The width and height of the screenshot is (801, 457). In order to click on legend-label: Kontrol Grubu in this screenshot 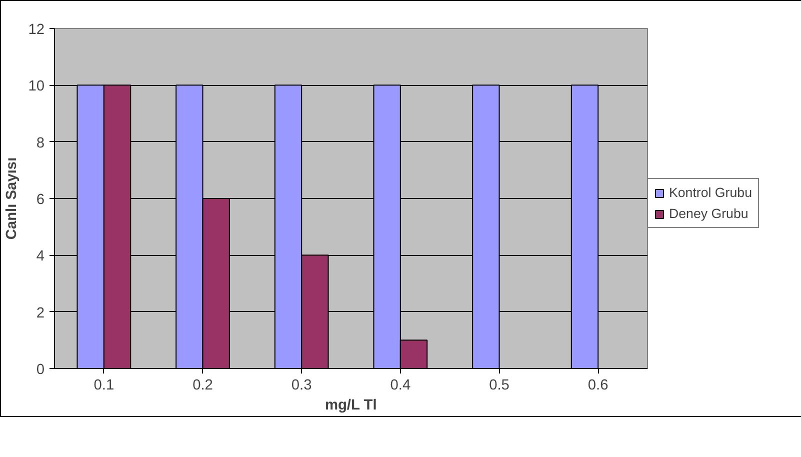, I will do `click(710, 192)`.